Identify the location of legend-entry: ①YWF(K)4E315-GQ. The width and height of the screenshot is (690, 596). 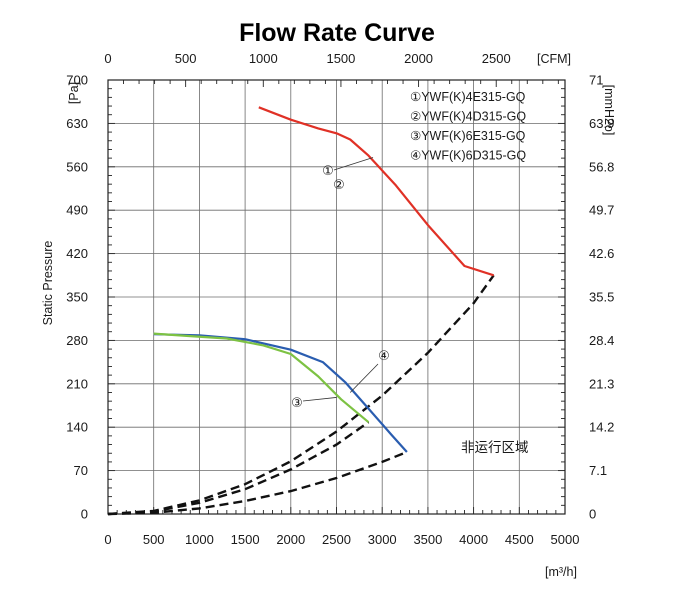
(468, 97).